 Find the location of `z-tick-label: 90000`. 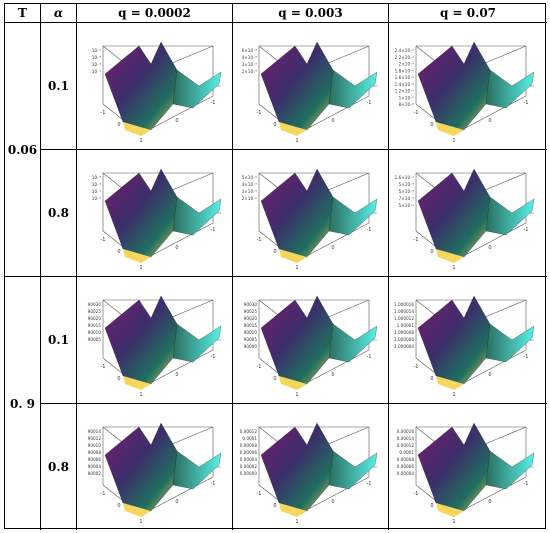

z-tick-label: 90000 is located at coordinates (250, 346).